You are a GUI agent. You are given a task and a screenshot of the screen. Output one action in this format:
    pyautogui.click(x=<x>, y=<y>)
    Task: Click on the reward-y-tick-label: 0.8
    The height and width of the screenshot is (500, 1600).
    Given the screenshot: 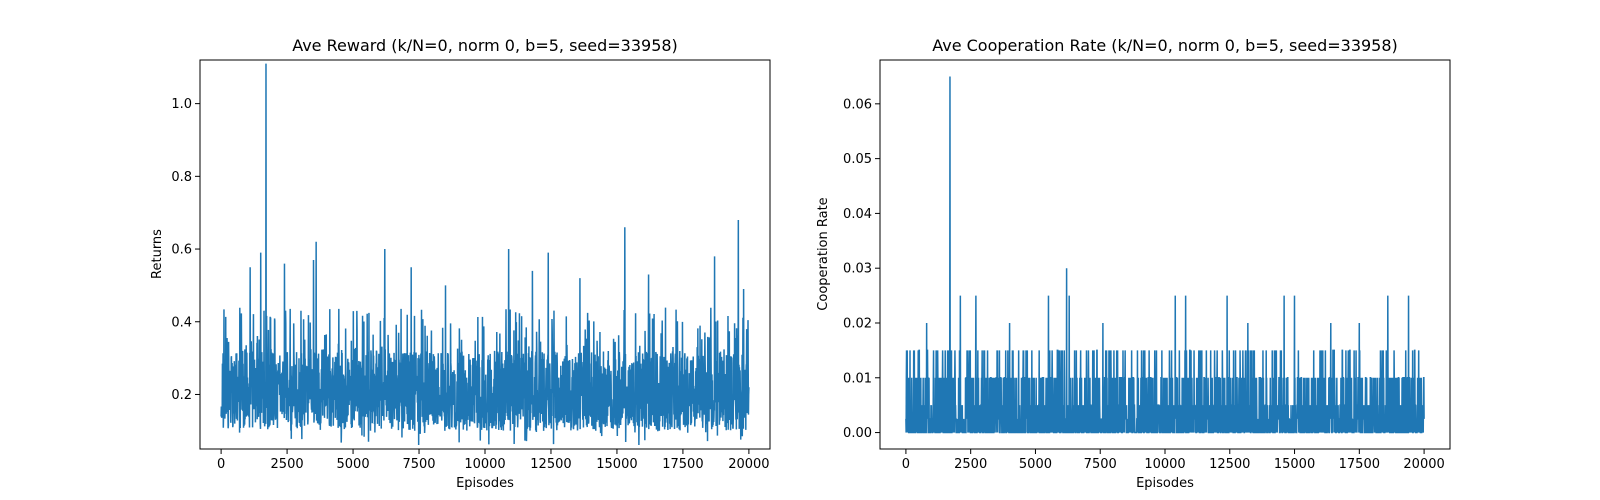 What is the action you would take?
    pyautogui.click(x=181, y=177)
    